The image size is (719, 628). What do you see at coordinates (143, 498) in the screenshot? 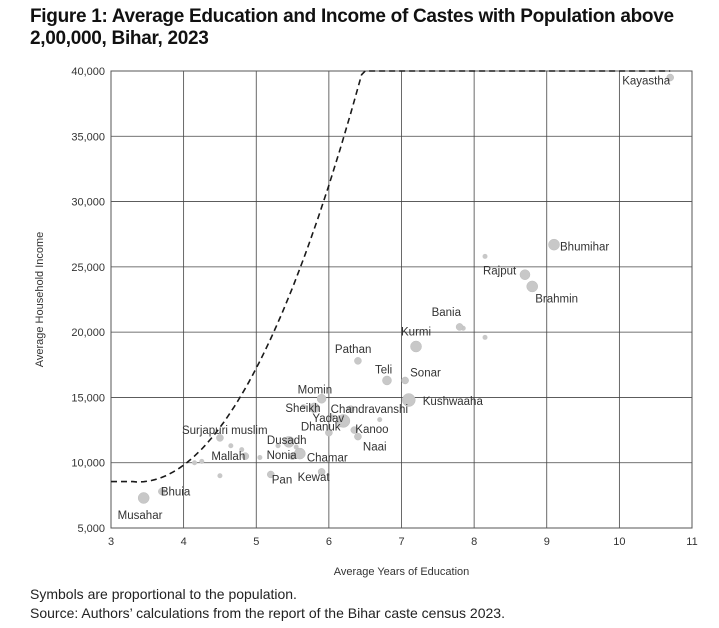
I see `data-point-musahar` at bounding box center [143, 498].